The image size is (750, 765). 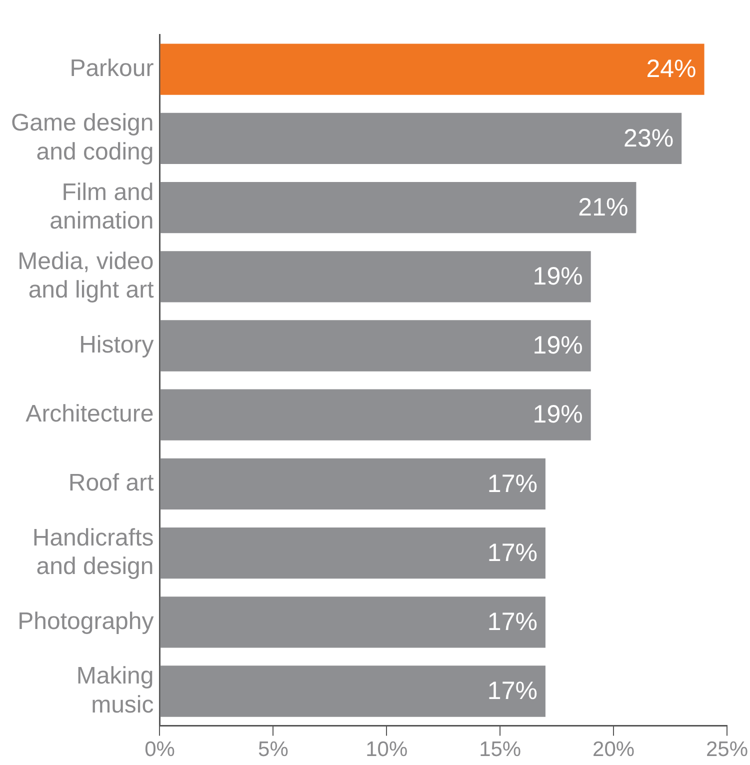 I want to click on y-tick-label: Parkour, so click(x=112, y=68).